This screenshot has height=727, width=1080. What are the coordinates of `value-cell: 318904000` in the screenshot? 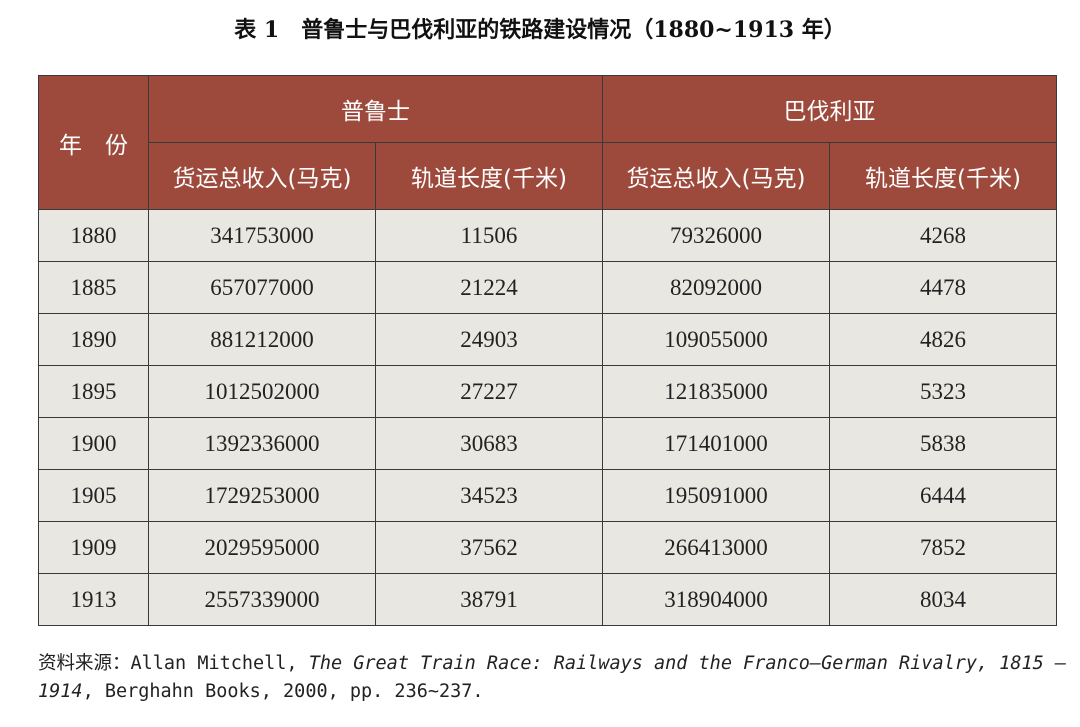 It's located at (716, 599).